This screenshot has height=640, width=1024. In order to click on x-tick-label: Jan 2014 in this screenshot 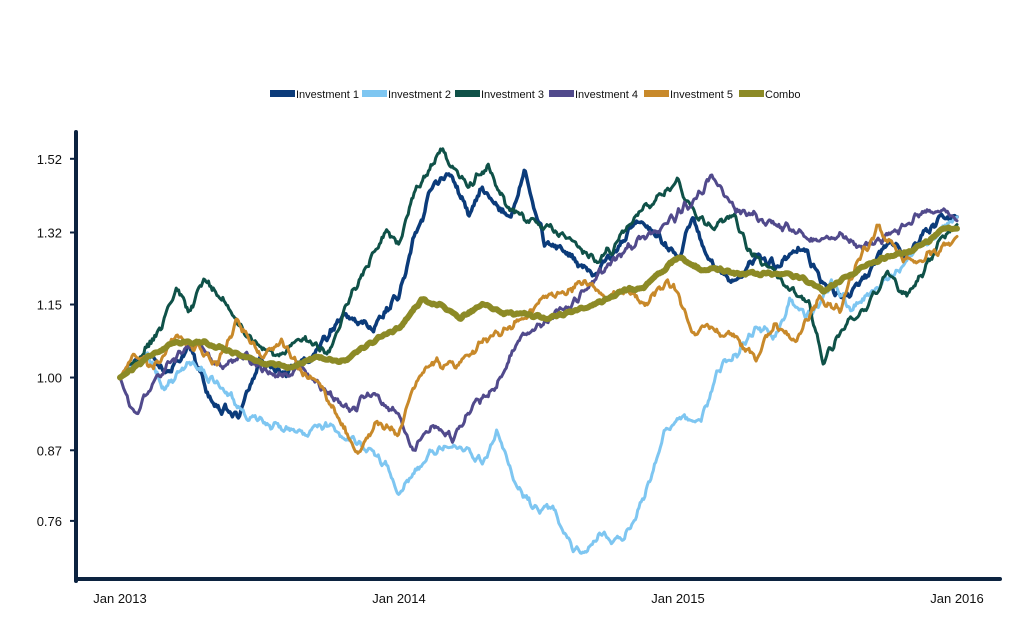, I will do `click(399, 598)`.